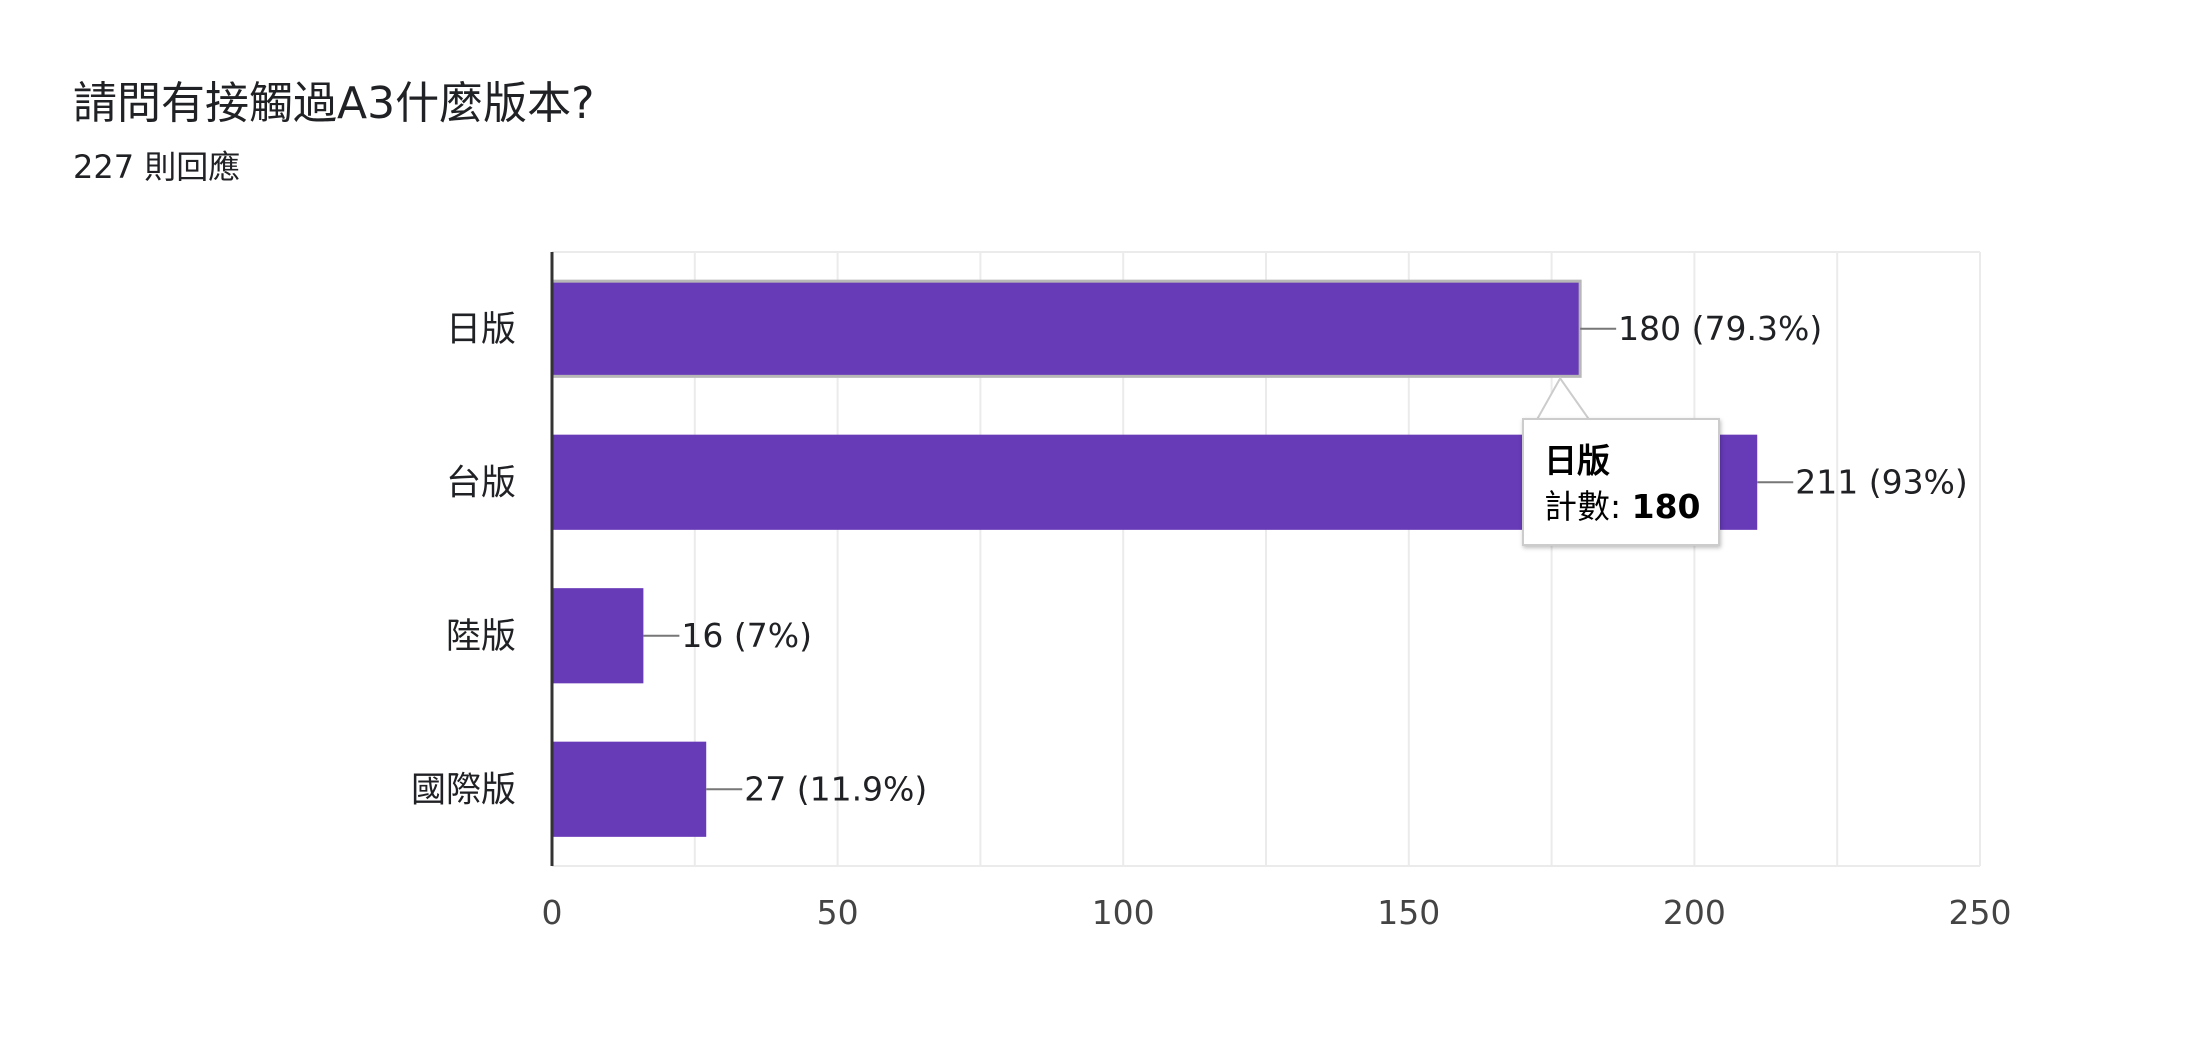 This screenshot has width=2196, height=1044. What do you see at coordinates (746, 635) in the screenshot?
I see `data-label: 16 (7%)` at bounding box center [746, 635].